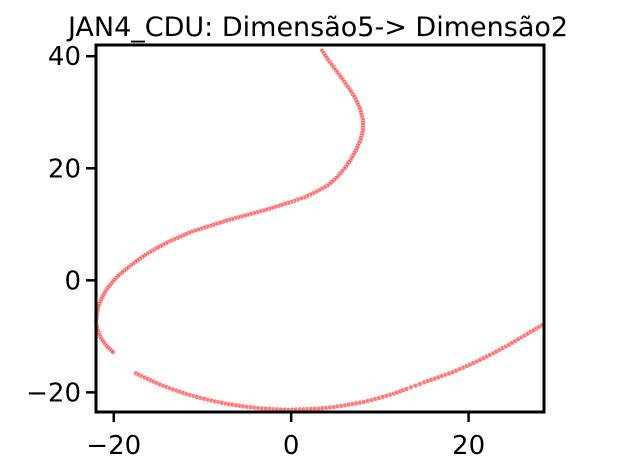 This screenshot has height=475, width=638. I want to click on chart-title: JAN4_CDU: Dimensão5-> Dimensão2, so click(317, 27).